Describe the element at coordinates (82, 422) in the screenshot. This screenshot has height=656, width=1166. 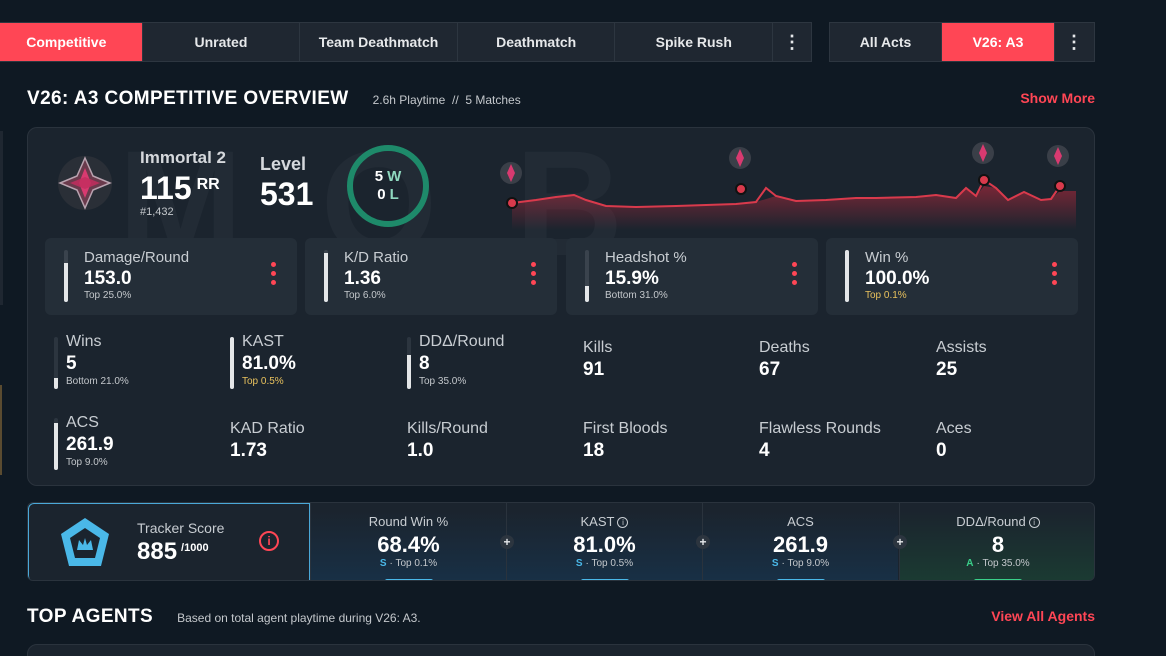
I see `stat-label: ACS` at that location.